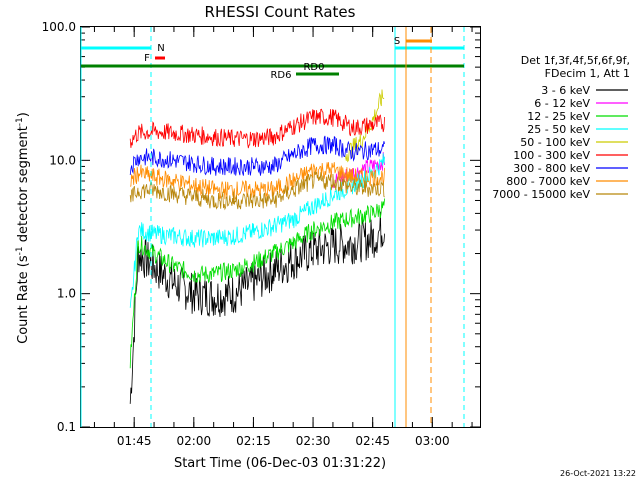 The height and width of the screenshot is (480, 640). Describe the element at coordinates (558, 129) in the screenshot. I see `legend-label: 25 - 50 keV` at that location.